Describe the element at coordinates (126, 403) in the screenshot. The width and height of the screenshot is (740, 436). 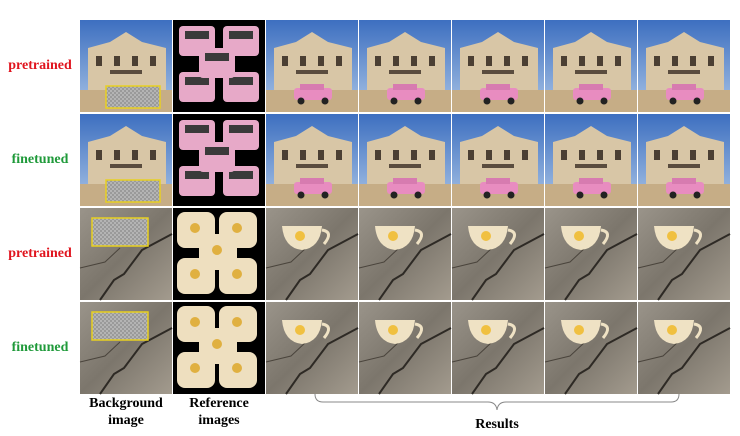
I see `column-label: Background` at that location.